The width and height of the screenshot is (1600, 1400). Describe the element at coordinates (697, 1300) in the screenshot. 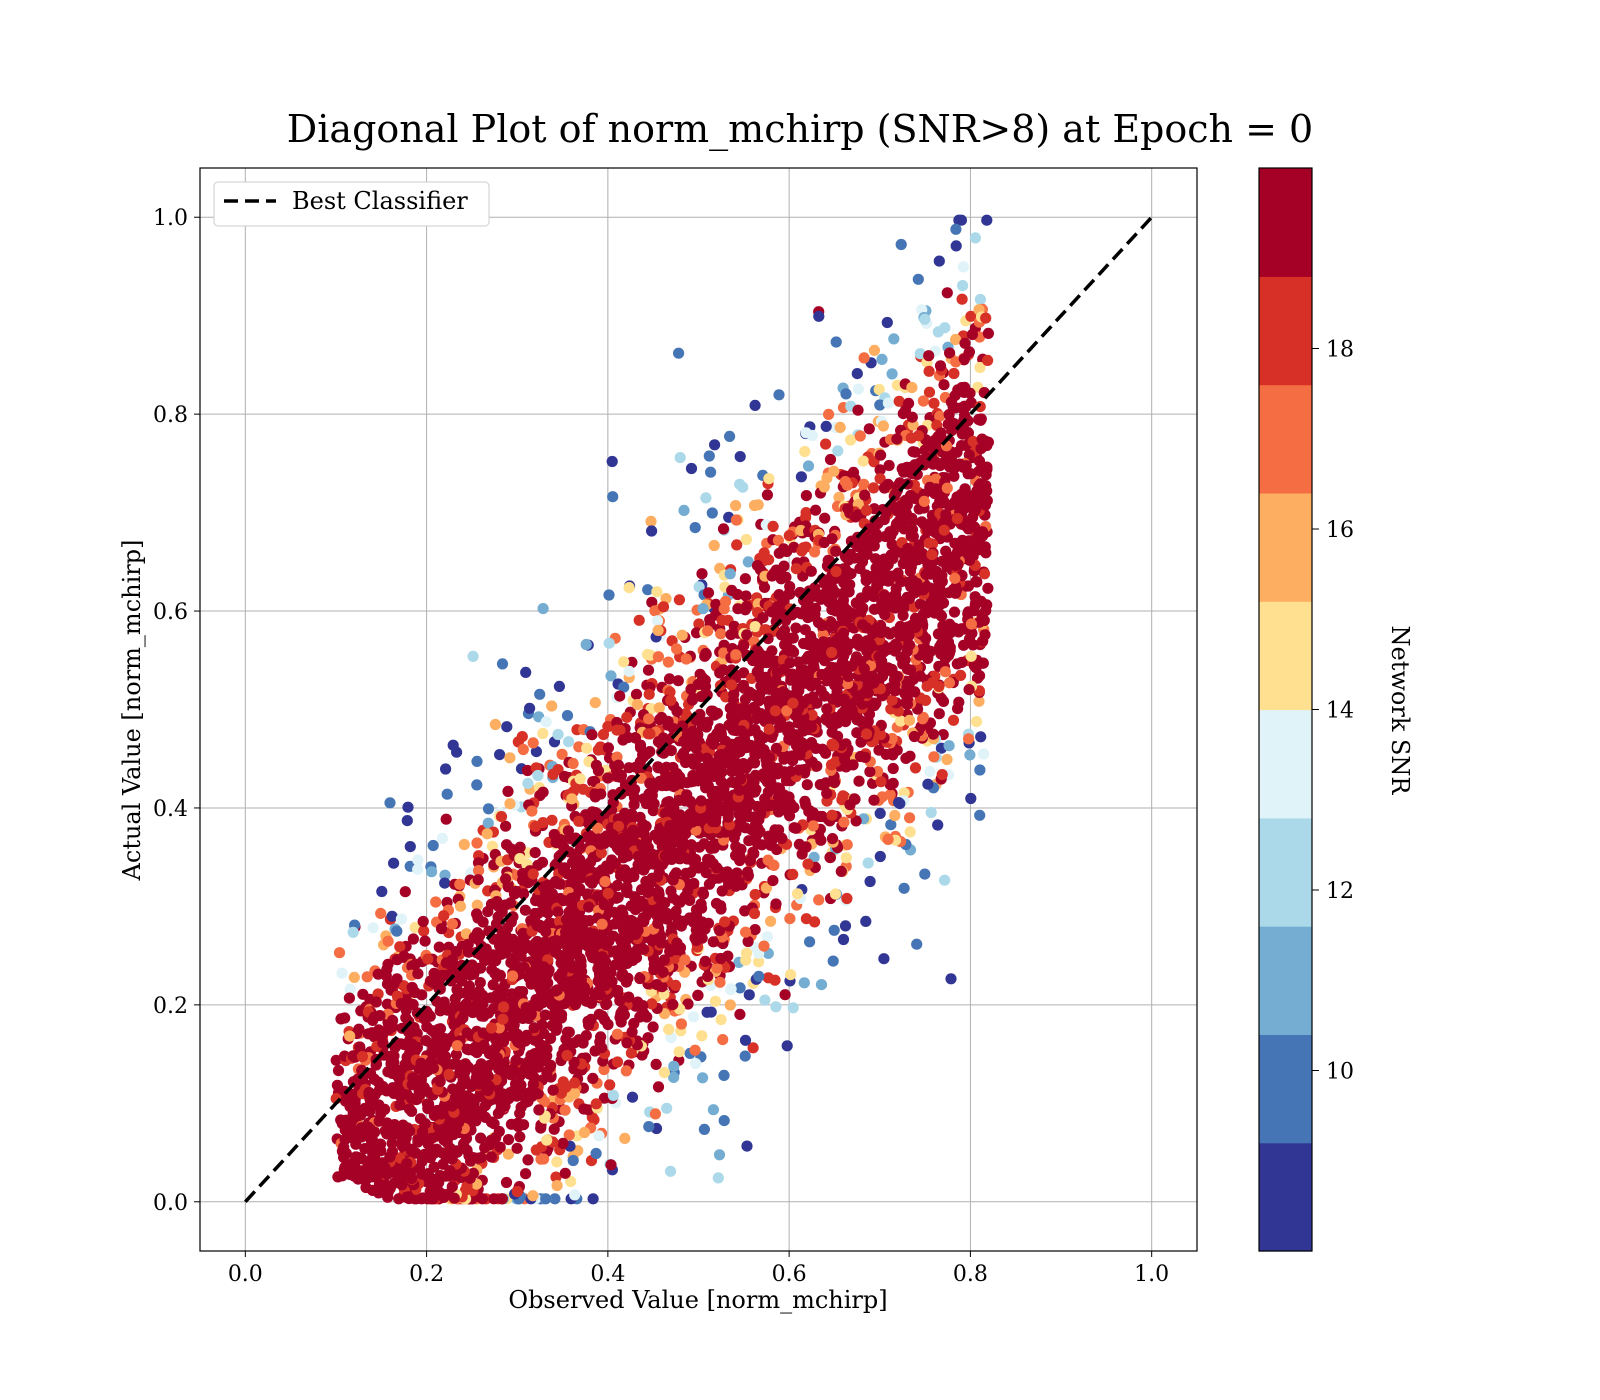

I see `x-axis-label: Observed Value [norm_mchirp]` at that location.